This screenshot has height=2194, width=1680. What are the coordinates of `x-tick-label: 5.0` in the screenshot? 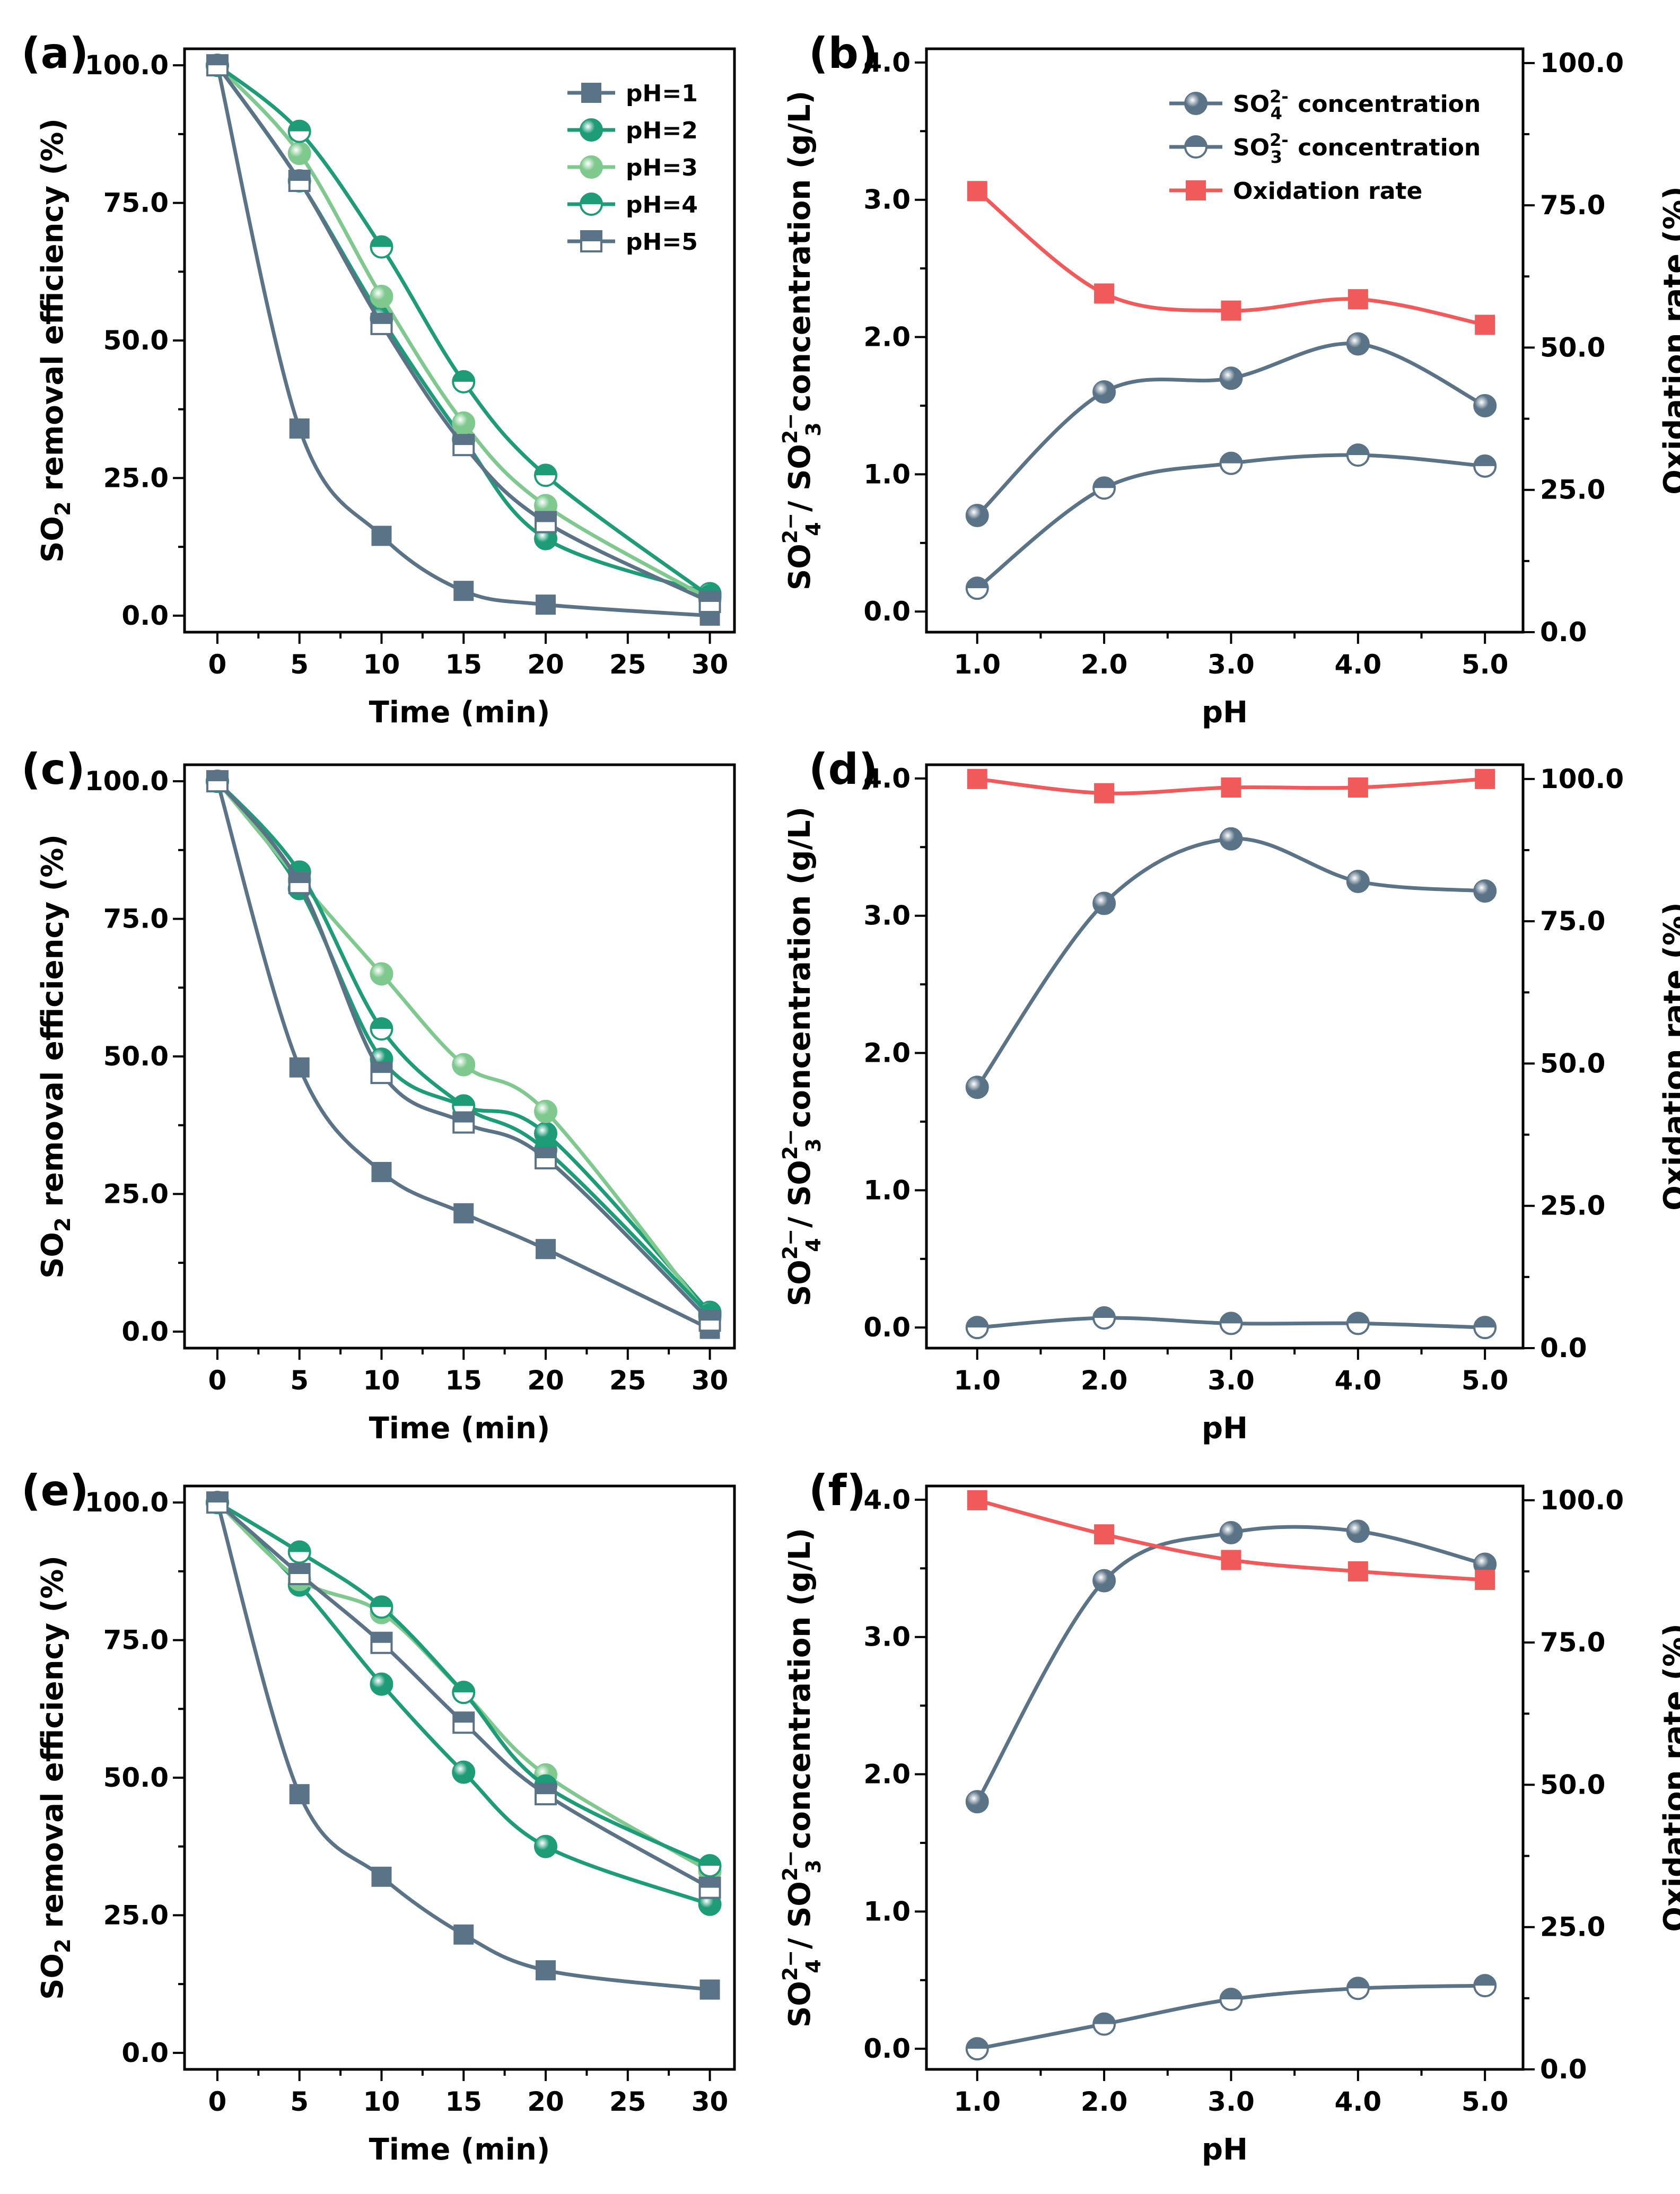 It's located at (1485, 1380).